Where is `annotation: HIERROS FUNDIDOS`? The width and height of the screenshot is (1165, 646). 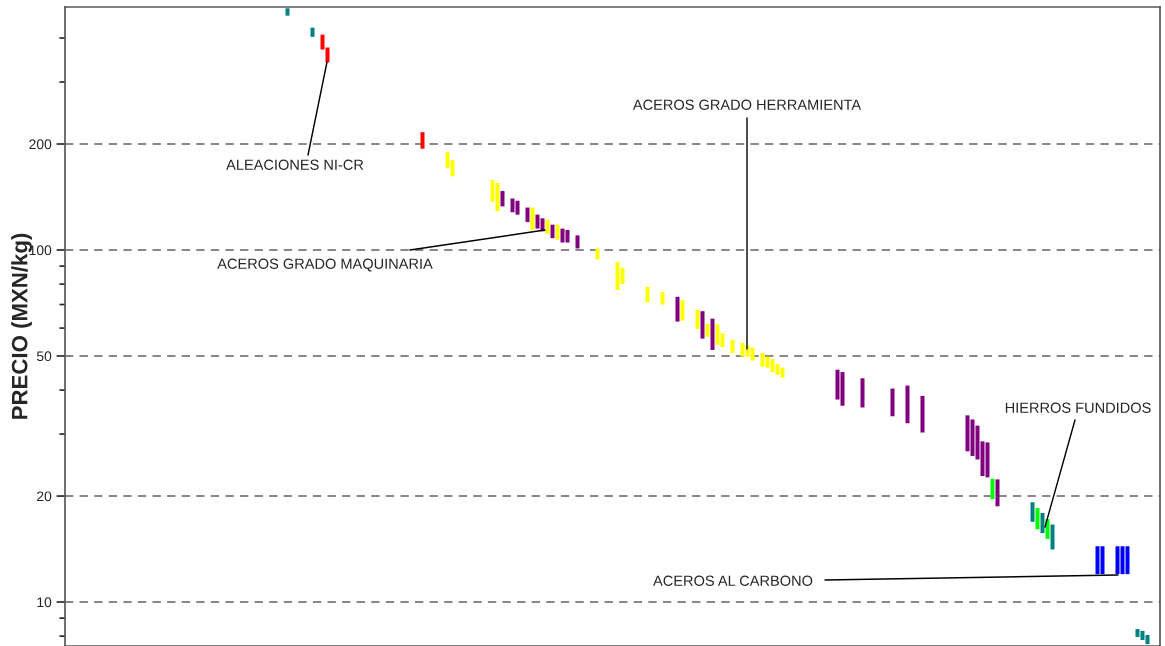
annotation: HIERROS FUNDIDOS is located at coordinates (1078, 407).